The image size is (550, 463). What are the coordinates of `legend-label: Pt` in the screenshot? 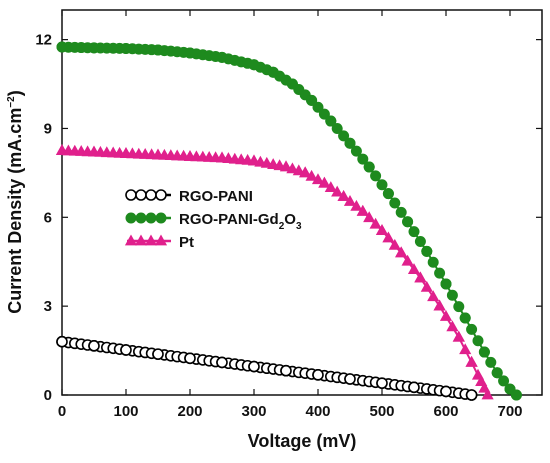 It's located at (186, 242).